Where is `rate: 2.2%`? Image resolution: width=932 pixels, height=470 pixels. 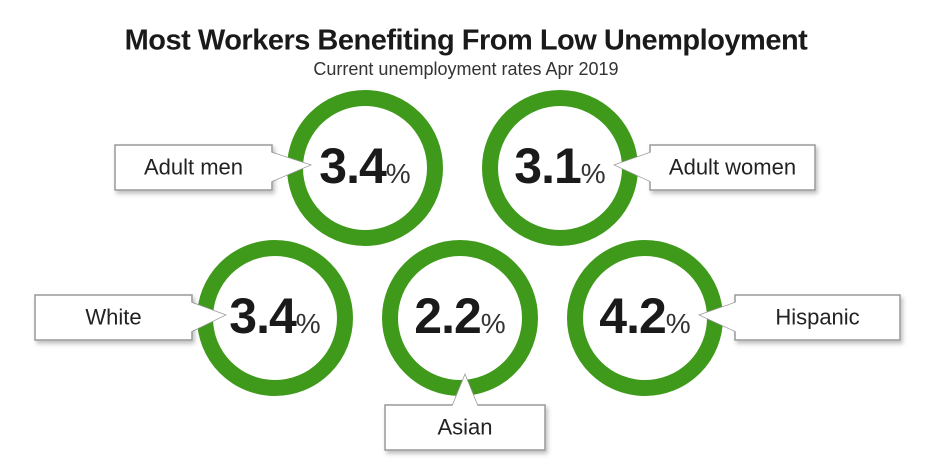 rate: 2.2% is located at coordinates (459, 316).